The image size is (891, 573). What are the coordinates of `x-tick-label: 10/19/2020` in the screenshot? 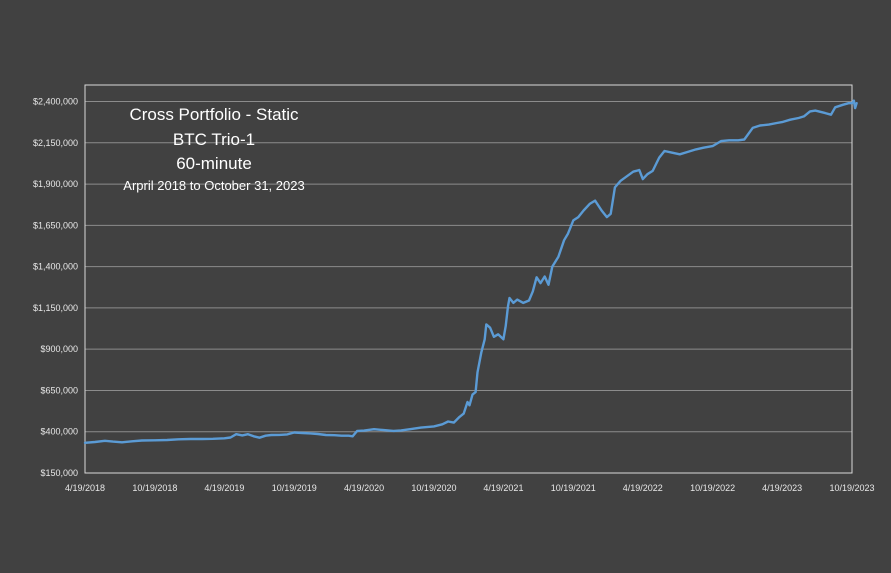 It's located at (433, 488).